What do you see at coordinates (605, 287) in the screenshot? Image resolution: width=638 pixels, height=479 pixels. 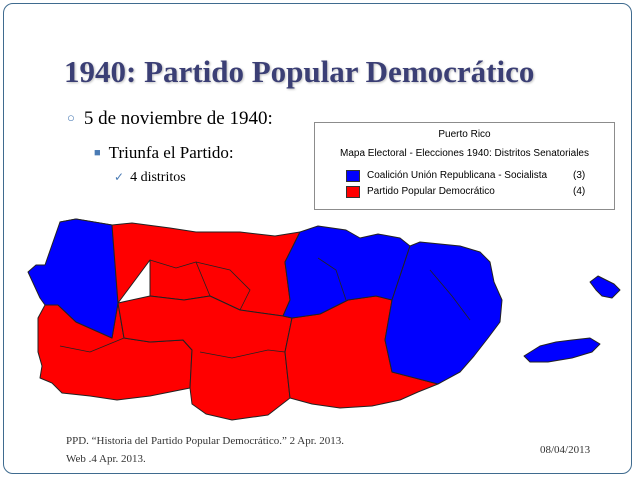 I see `island-culebra` at bounding box center [605, 287].